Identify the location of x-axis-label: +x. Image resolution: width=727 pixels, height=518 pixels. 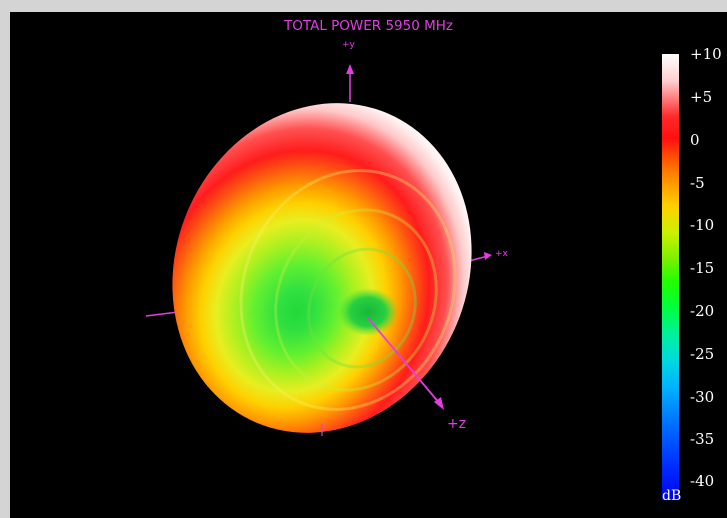
(501, 254).